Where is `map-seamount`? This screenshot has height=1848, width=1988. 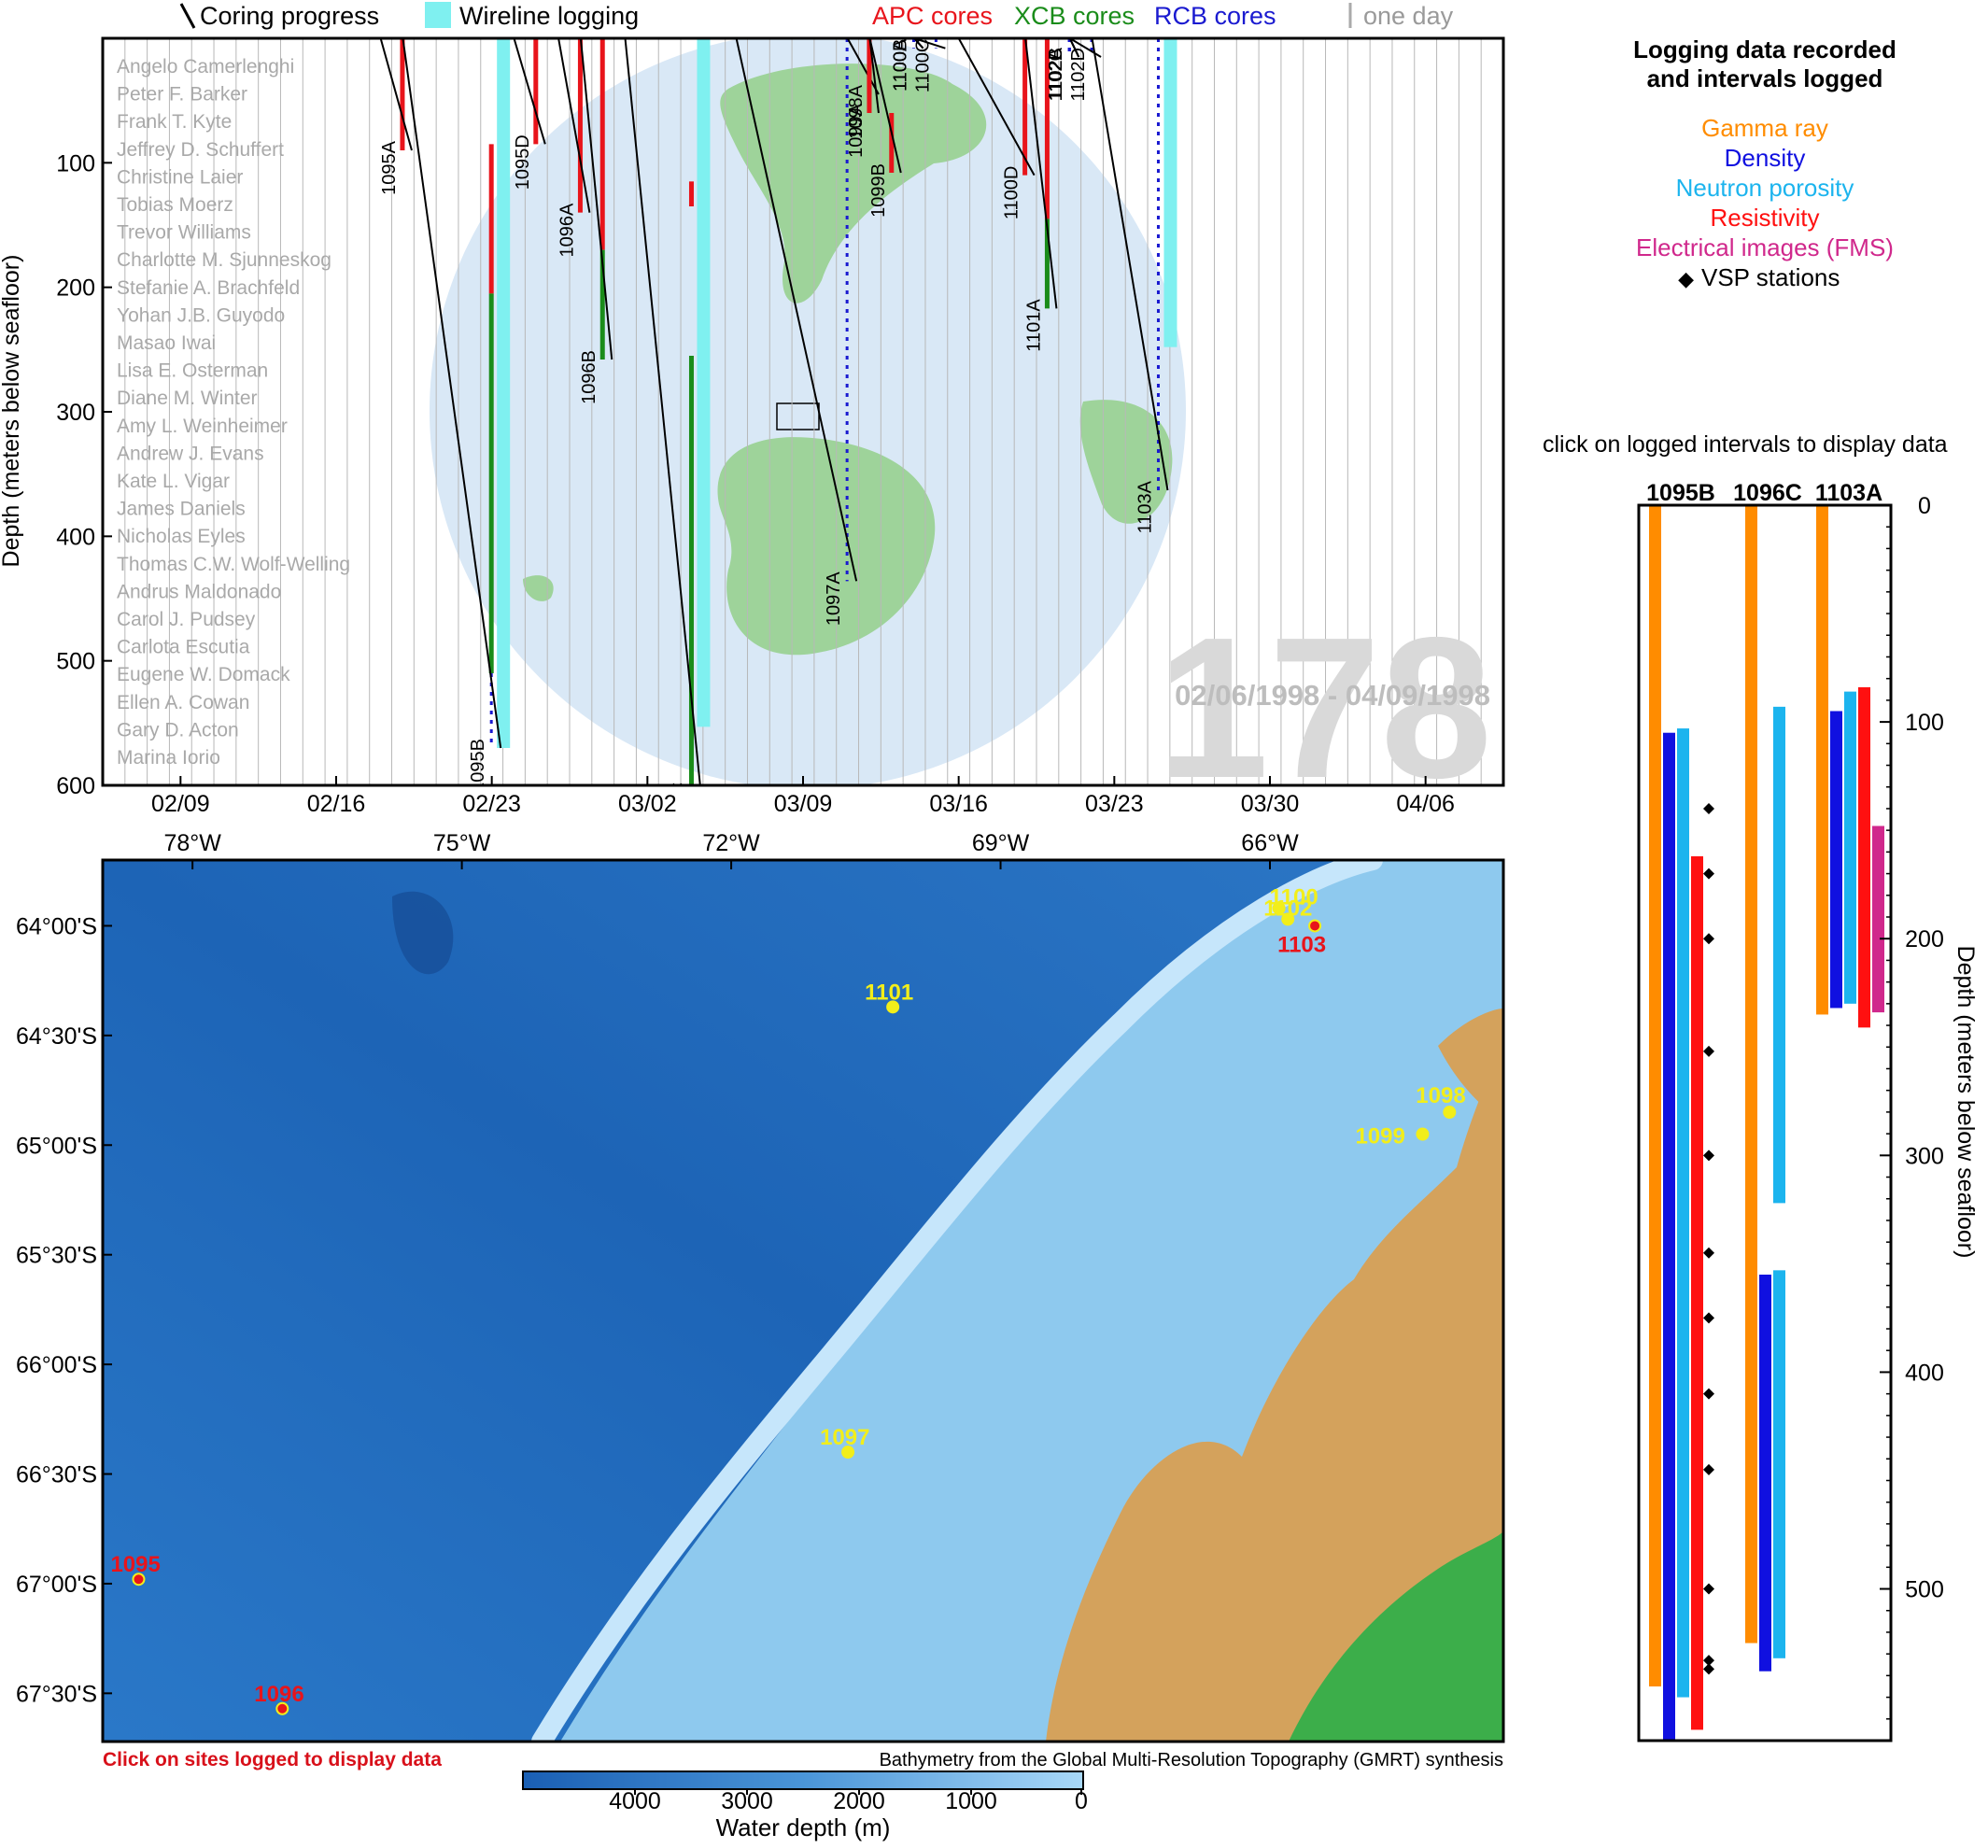
map-seamount is located at coordinates (423, 933).